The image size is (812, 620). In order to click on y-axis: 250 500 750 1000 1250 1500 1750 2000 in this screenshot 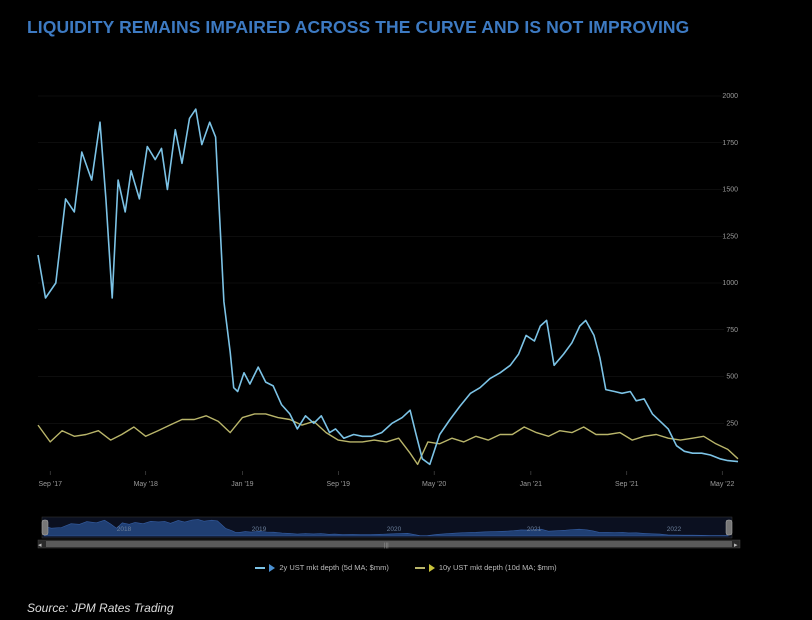, I will do `click(730, 260)`.